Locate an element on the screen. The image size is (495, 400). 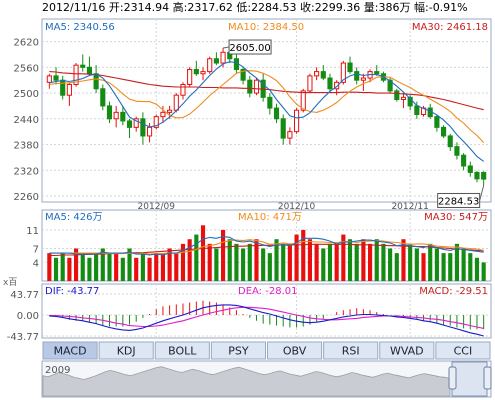
tab-rsi: RSI is located at coordinates (351, 350).